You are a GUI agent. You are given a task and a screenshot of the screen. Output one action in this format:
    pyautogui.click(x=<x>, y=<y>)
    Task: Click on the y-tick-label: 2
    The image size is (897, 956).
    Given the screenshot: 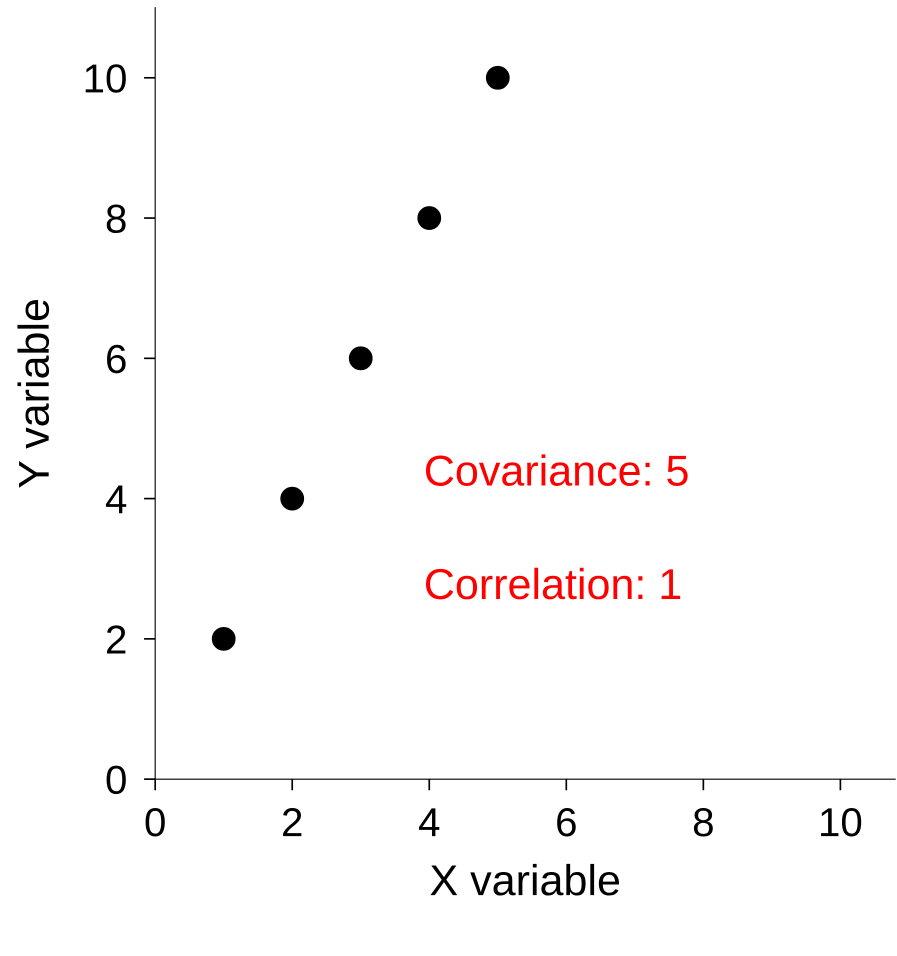 What is the action you would take?
    pyautogui.click(x=116, y=639)
    